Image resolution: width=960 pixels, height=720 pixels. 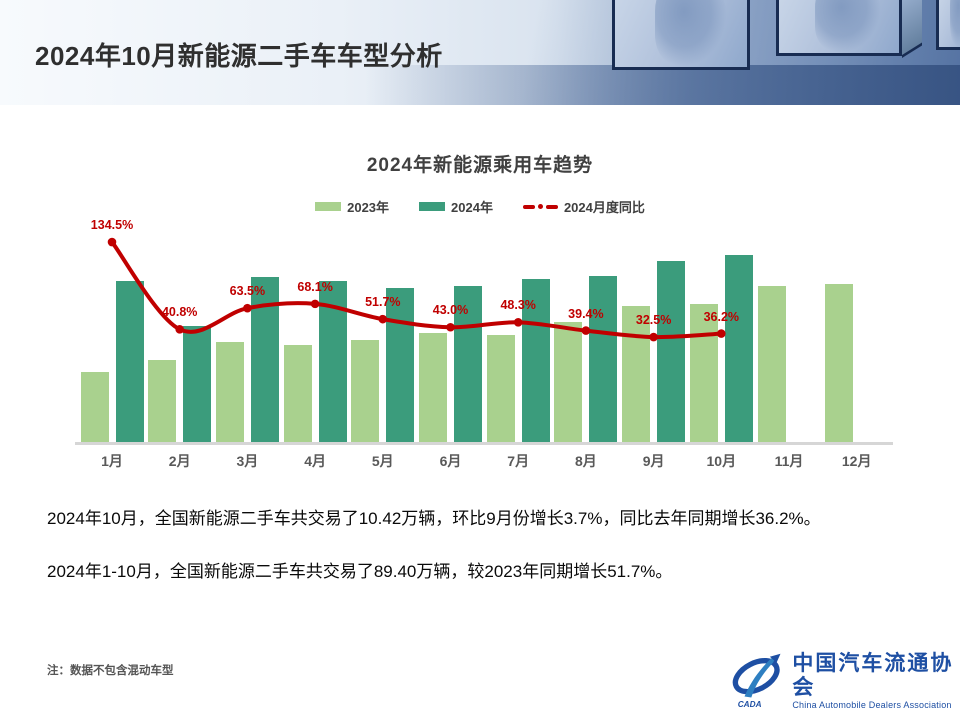 What do you see at coordinates (247, 461) in the screenshot?
I see `x-axis-label: 3月` at bounding box center [247, 461].